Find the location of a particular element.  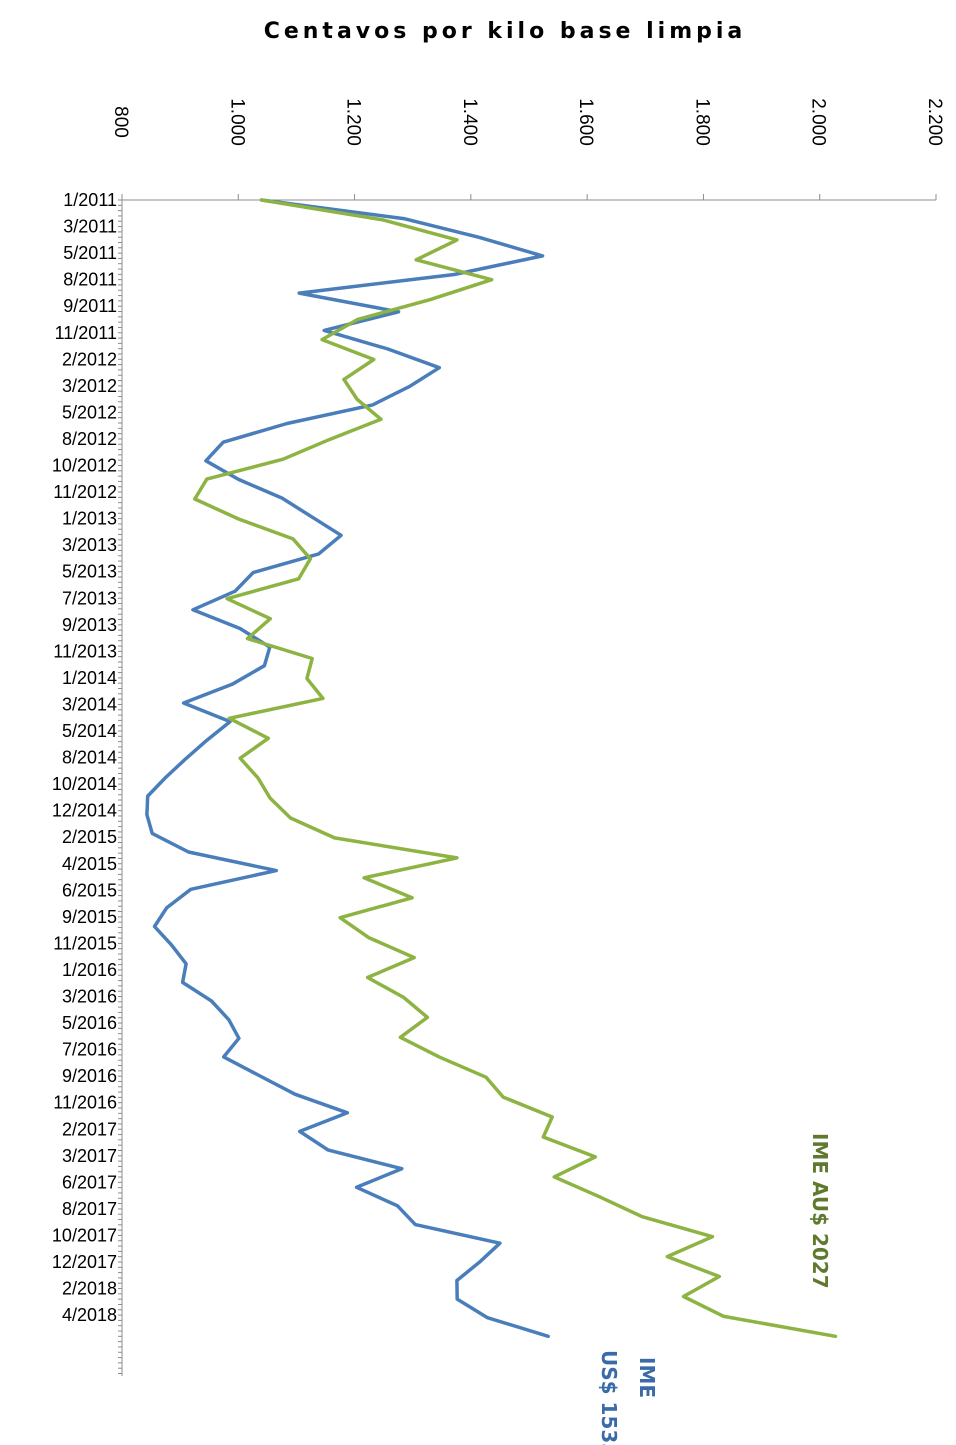

date-tick-label: 9/2011 is located at coordinates (90, 306).